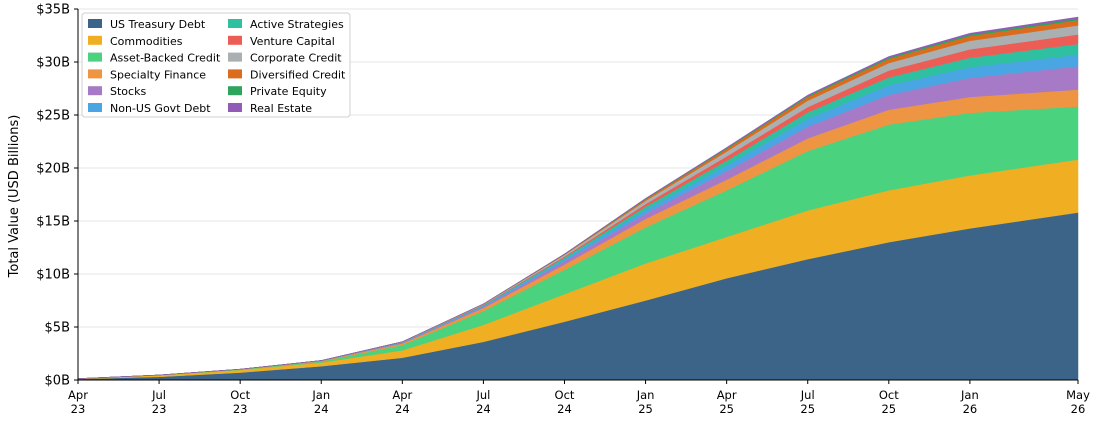 The height and width of the screenshot is (424, 1094). What do you see at coordinates (128, 91) in the screenshot?
I see `legend-entry-label: Stocks` at bounding box center [128, 91].